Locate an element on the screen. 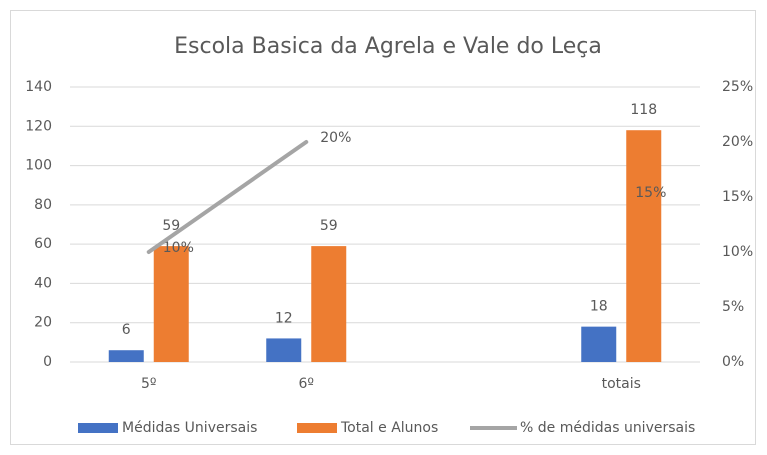 This screenshot has height=455, width=767. y-tick-label: 20 is located at coordinates (43, 323).